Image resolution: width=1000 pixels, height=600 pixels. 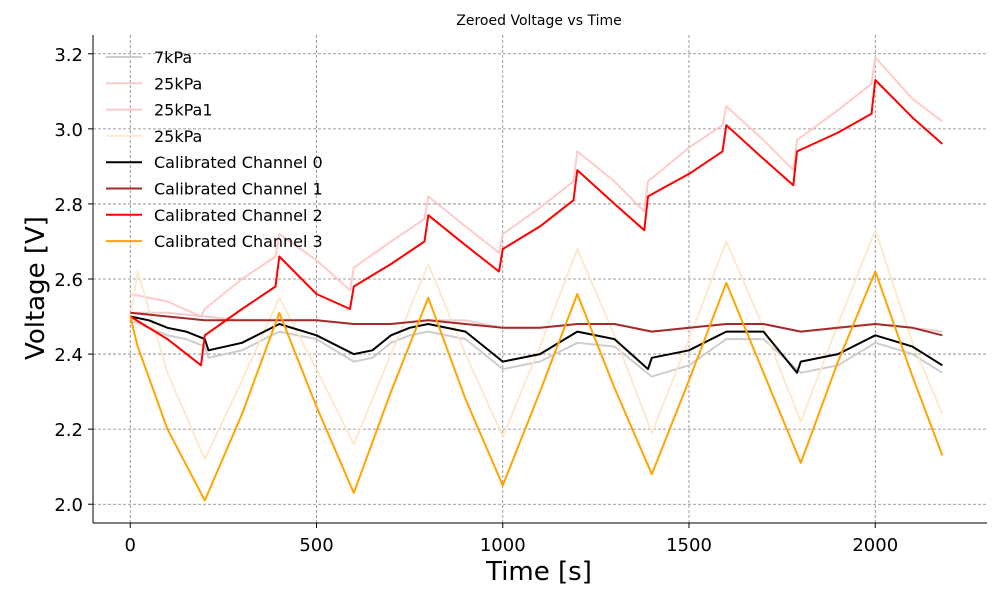 I want to click on x-tick-label: 0, so click(x=130, y=545).